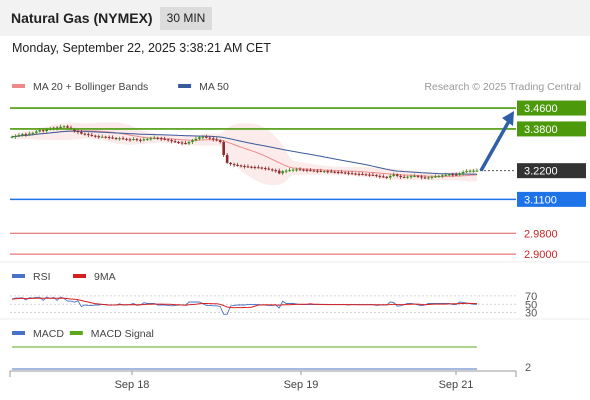  What do you see at coordinates (508, 119) in the screenshot?
I see `forecast-arrow-head` at bounding box center [508, 119].